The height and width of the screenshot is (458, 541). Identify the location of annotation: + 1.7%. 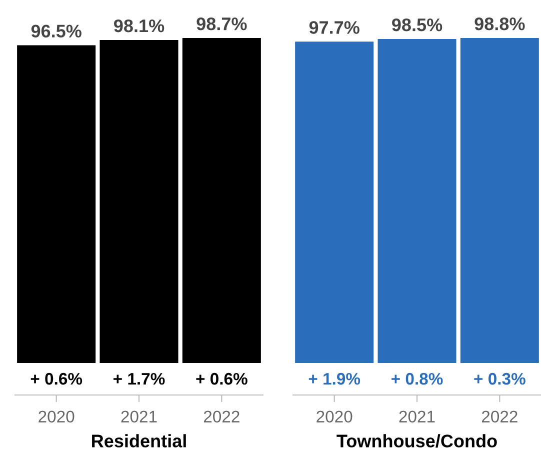
(139, 378).